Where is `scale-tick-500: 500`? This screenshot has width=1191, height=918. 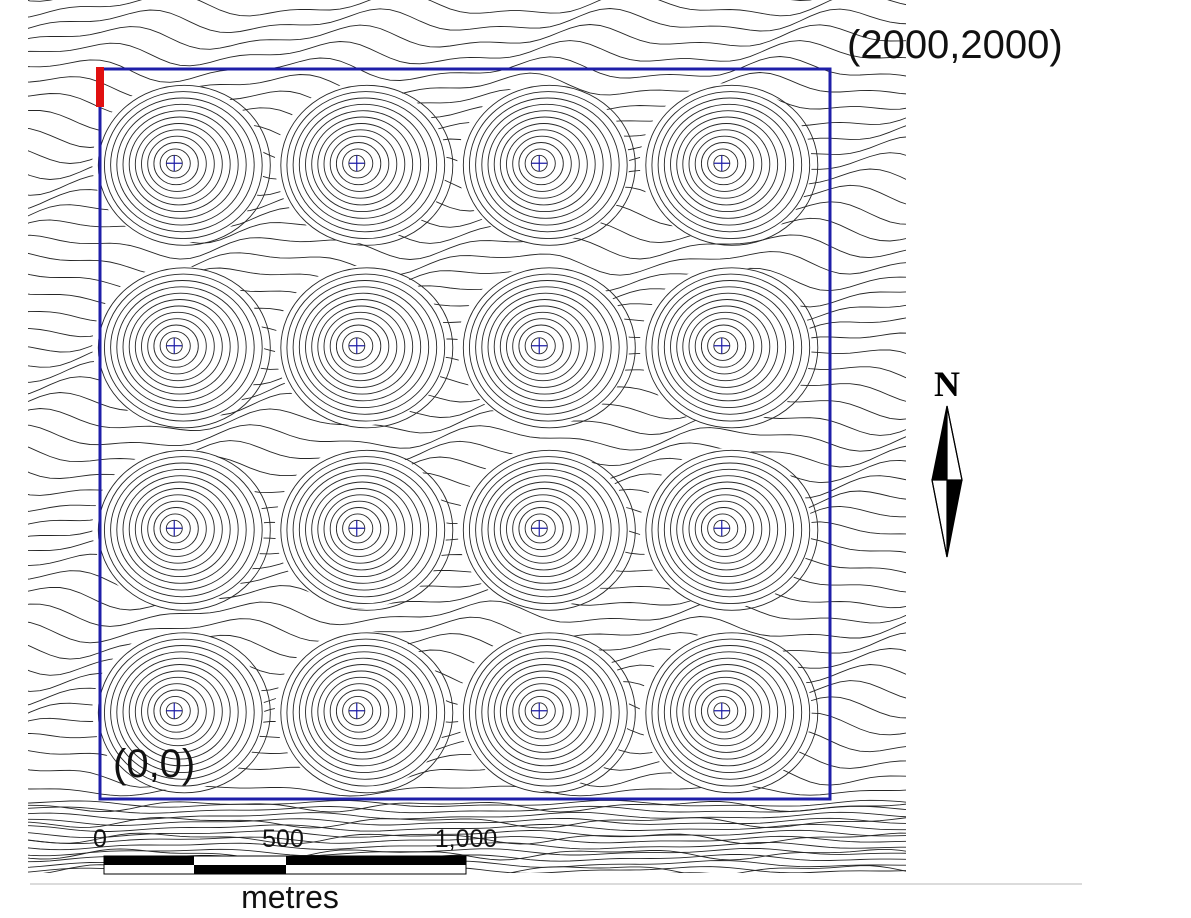
scale-tick-500: 500 is located at coordinates (283, 839).